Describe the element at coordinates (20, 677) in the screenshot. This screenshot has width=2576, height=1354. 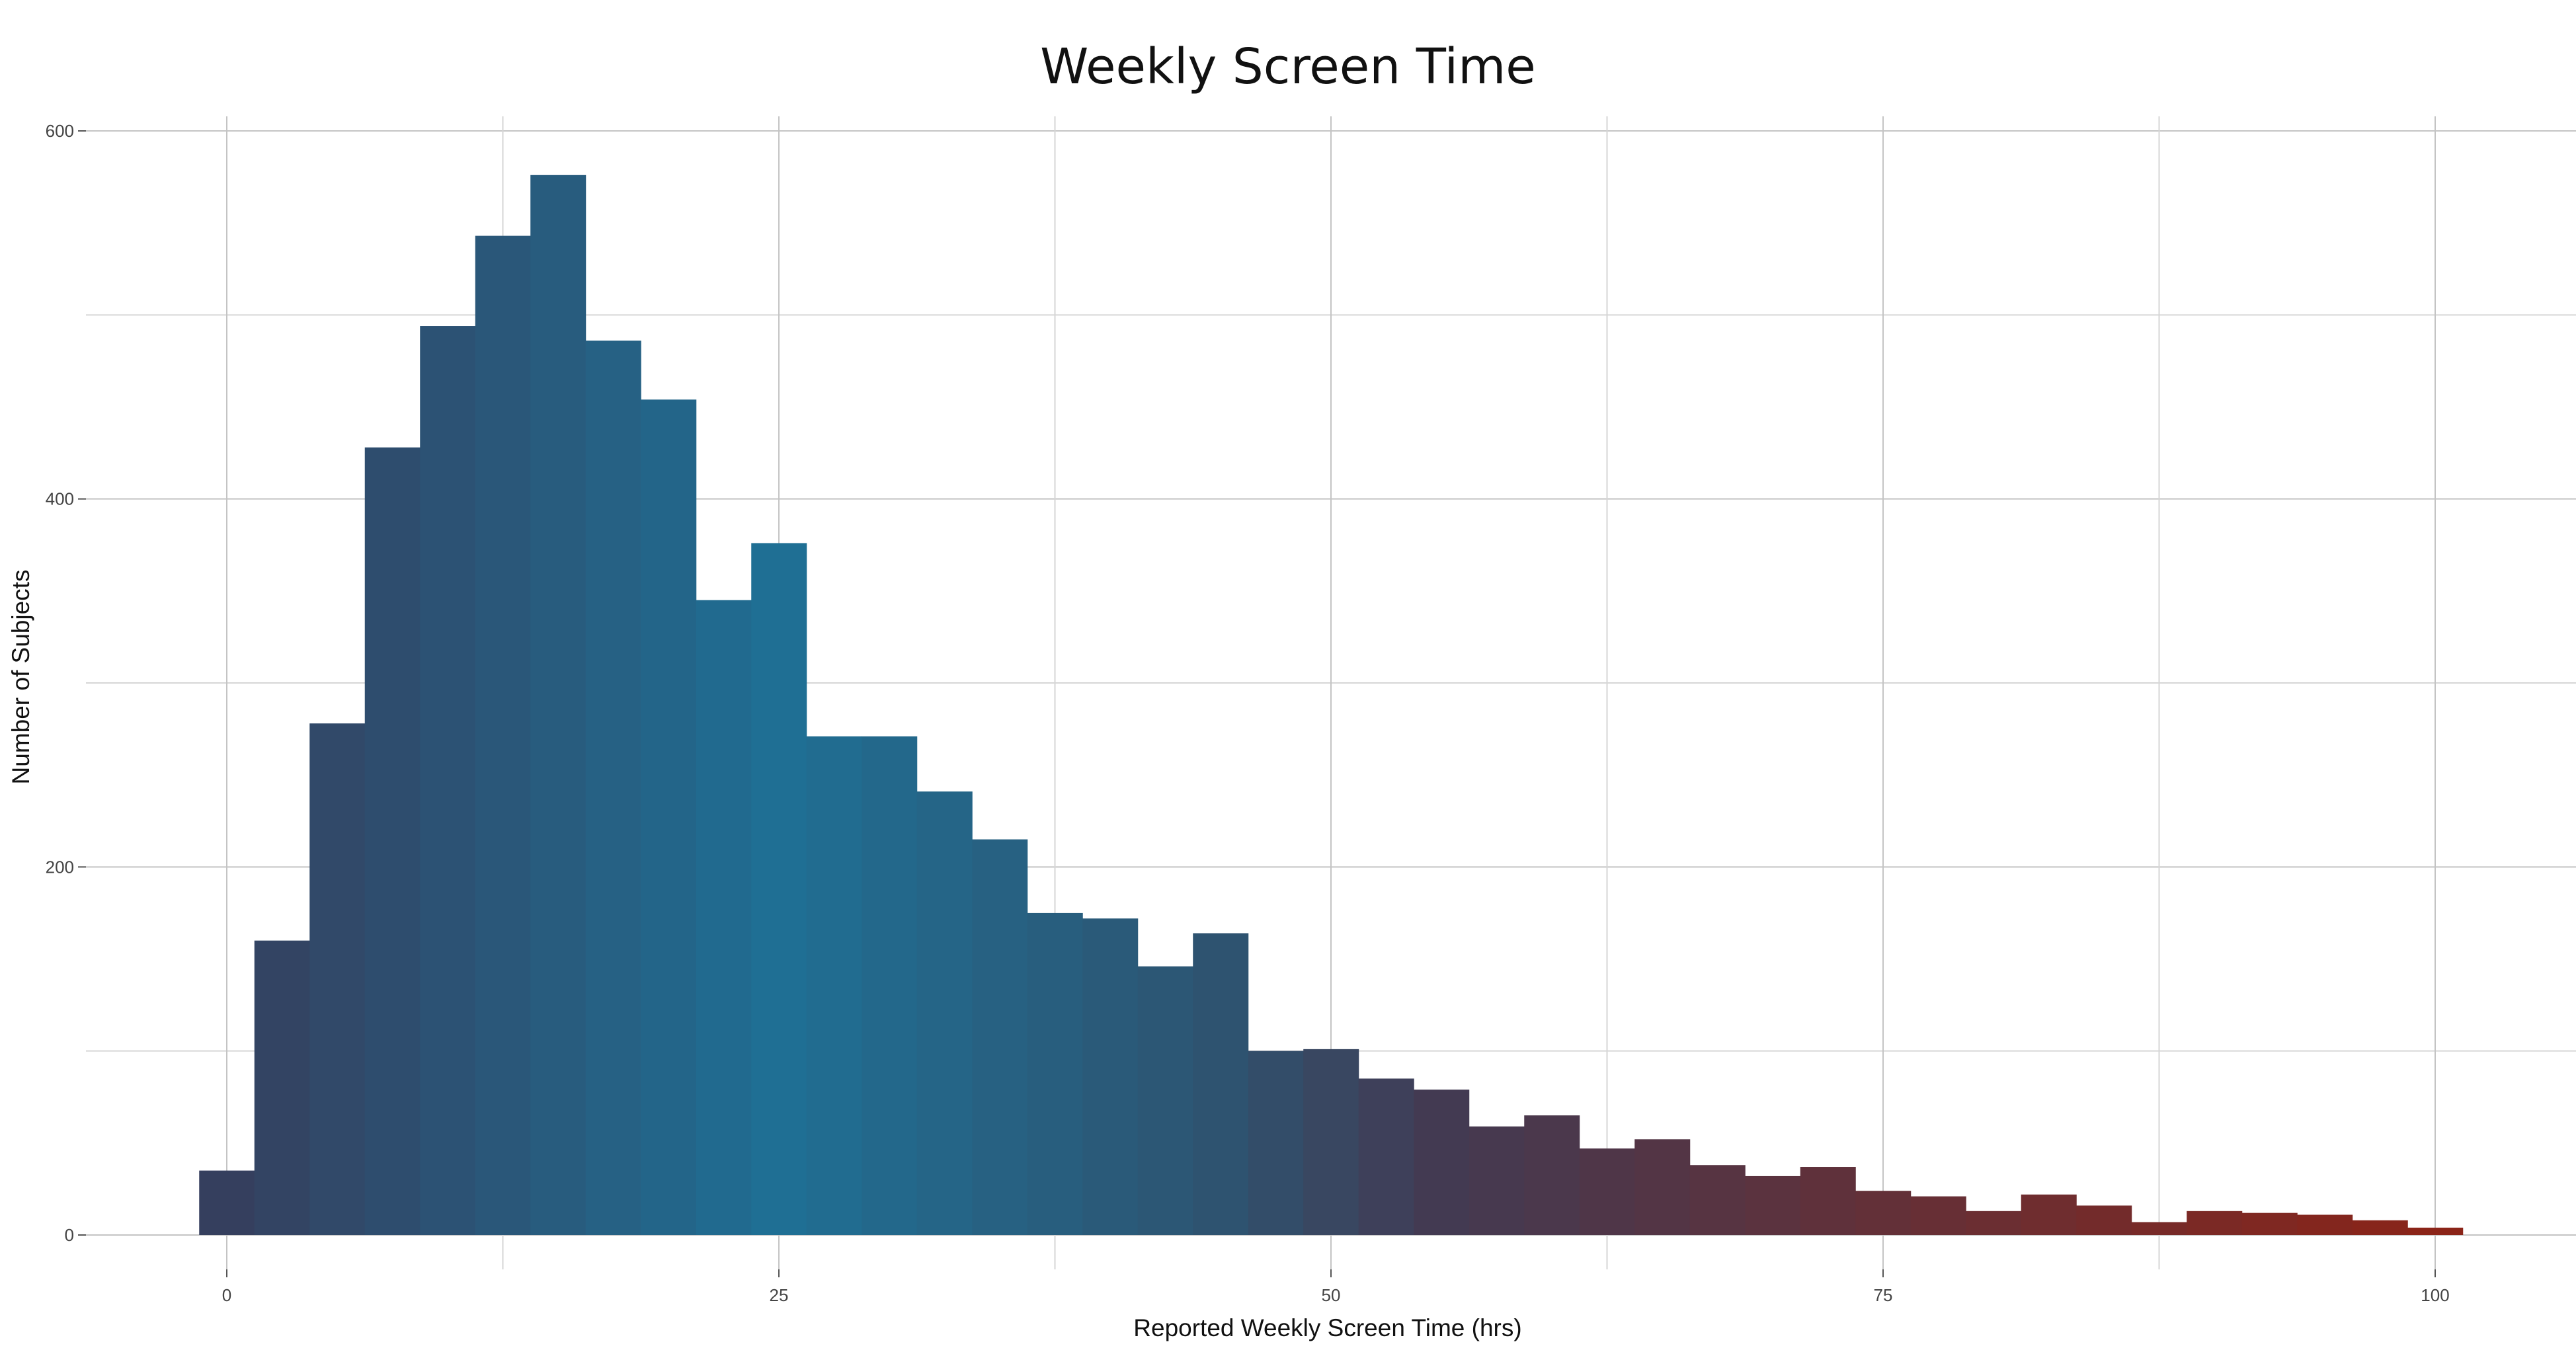
I see `y-axis-label: Number of Subjects` at that location.